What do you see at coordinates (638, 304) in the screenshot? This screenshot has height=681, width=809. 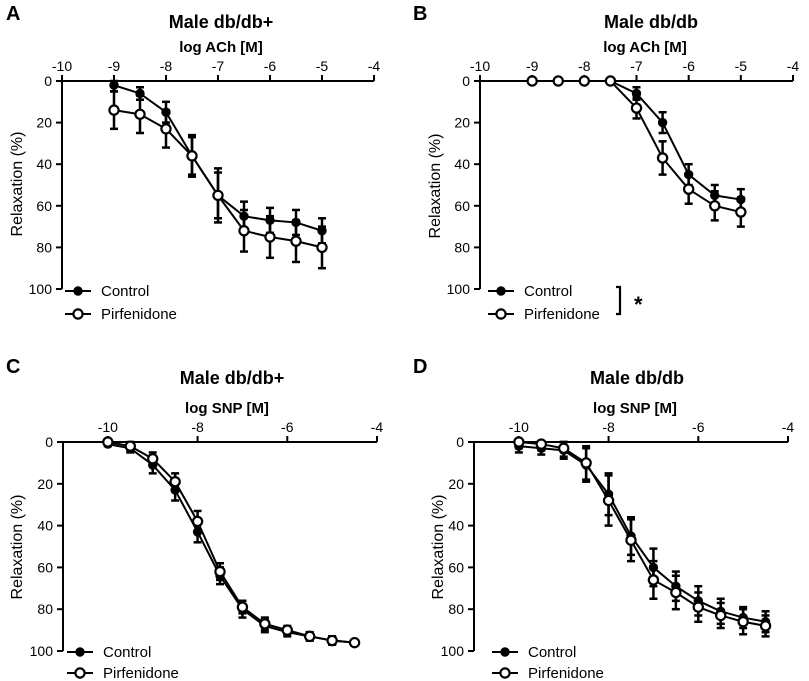 I see `significance-marker: *` at bounding box center [638, 304].